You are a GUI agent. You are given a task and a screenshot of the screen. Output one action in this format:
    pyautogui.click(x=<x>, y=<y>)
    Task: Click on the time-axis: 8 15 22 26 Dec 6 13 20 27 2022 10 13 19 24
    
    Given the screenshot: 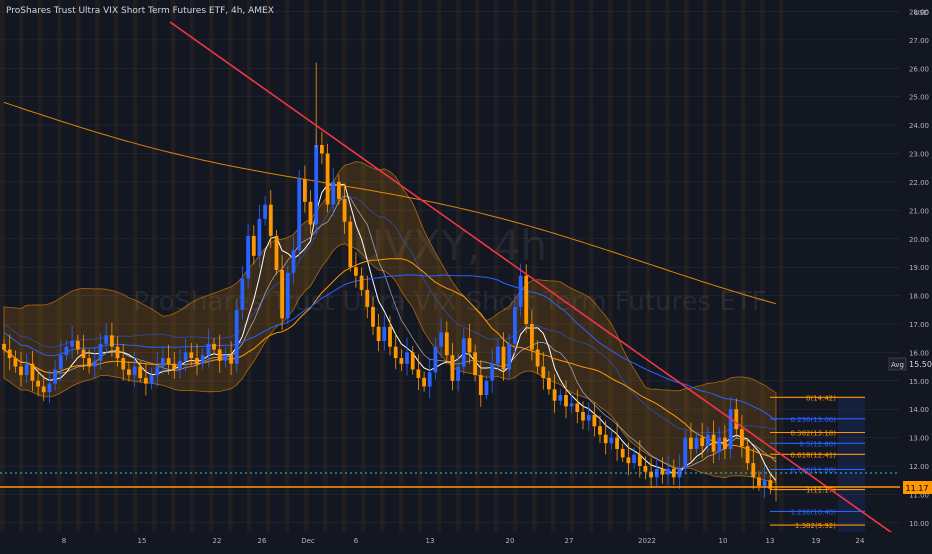 What is the action you would take?
    pyautogui.click(x=450, y=541)
    